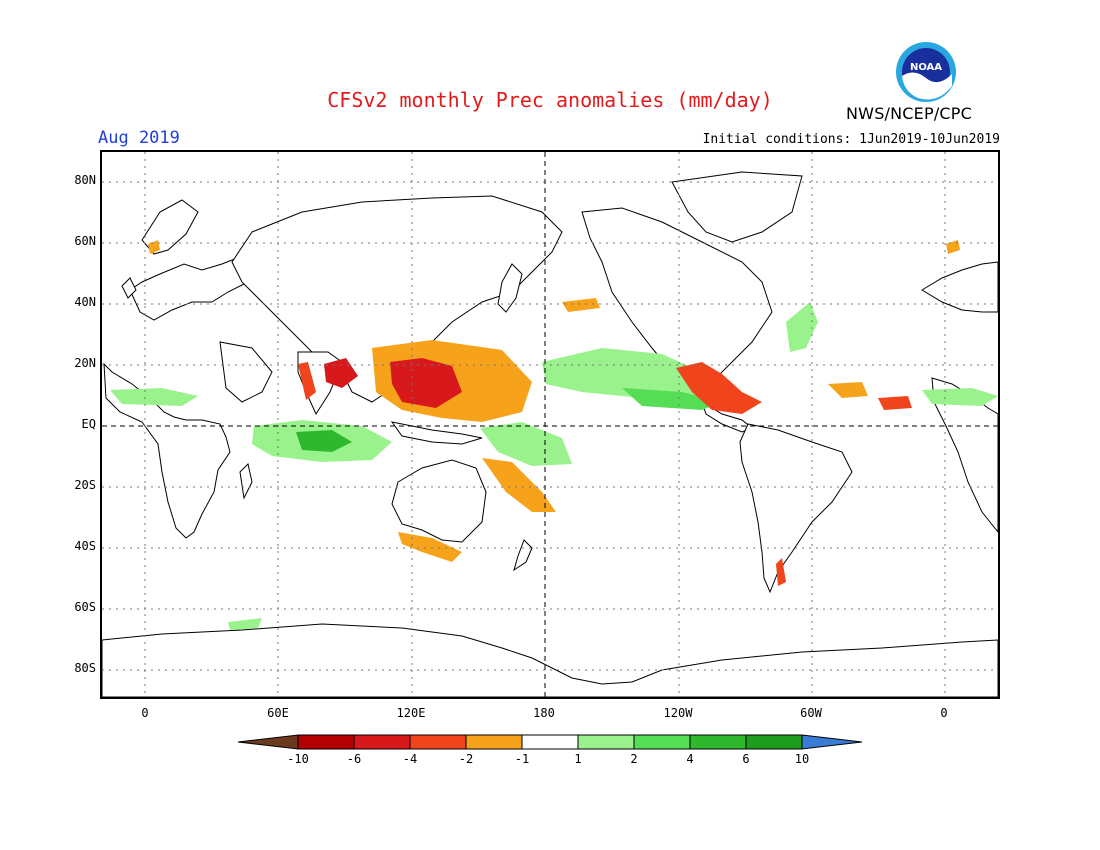 The width and height of the screenshot is (1100, 850). I want to click on anomaly-dry-australia-south, so click(430, 547).